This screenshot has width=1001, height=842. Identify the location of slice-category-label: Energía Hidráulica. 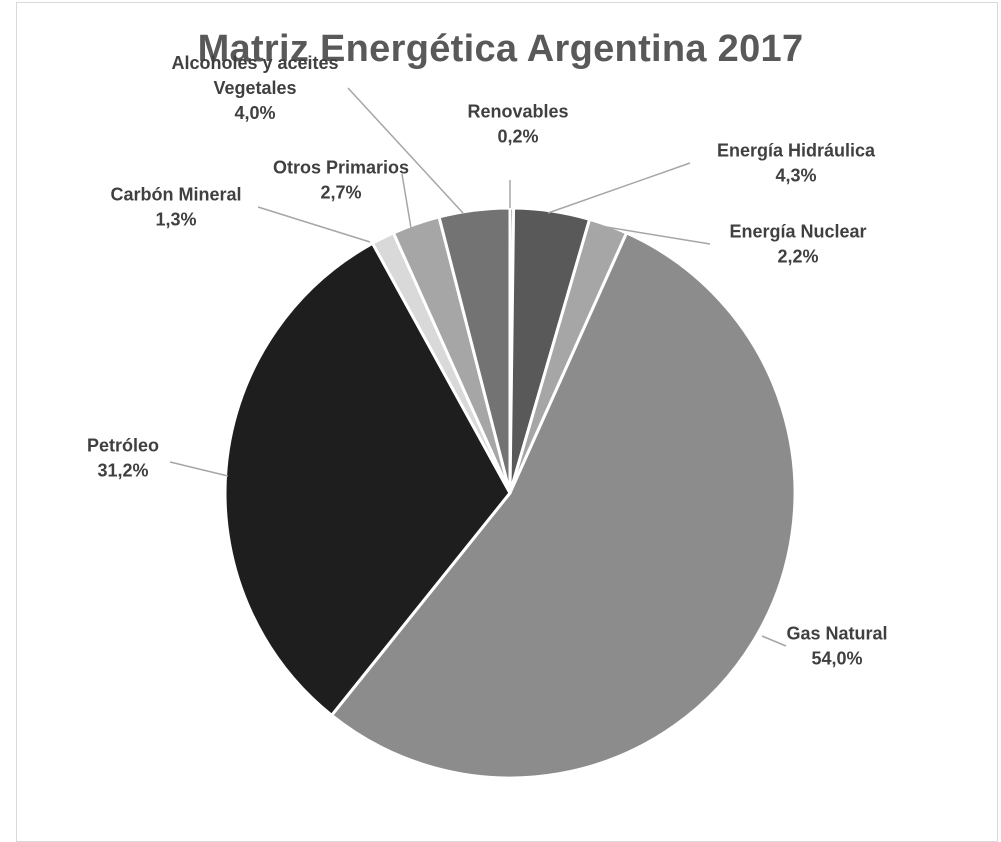
(796, 151).